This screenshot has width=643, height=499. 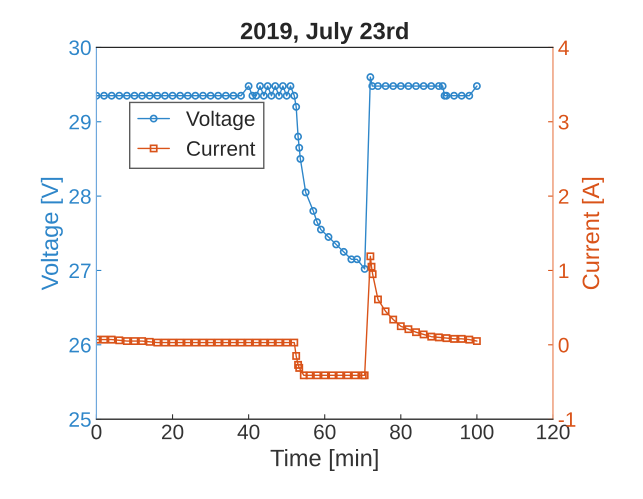 What do you see at coordinates (563, 122) in the screenshot?
I see `y2-tick-label: 3` at bounding box center [563, 122].